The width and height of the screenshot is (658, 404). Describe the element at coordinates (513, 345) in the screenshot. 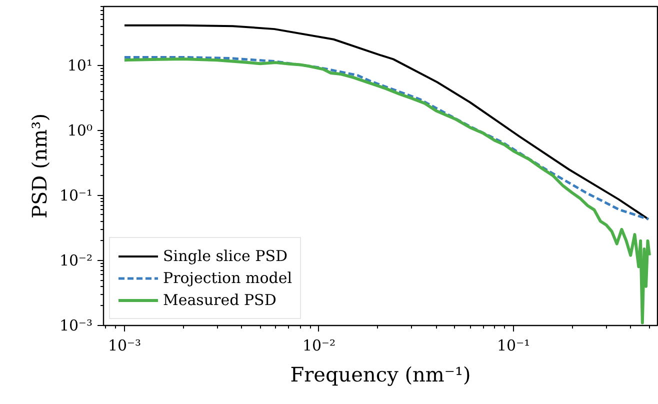

I see `x-tick-label: 10⁻¹` at that location.